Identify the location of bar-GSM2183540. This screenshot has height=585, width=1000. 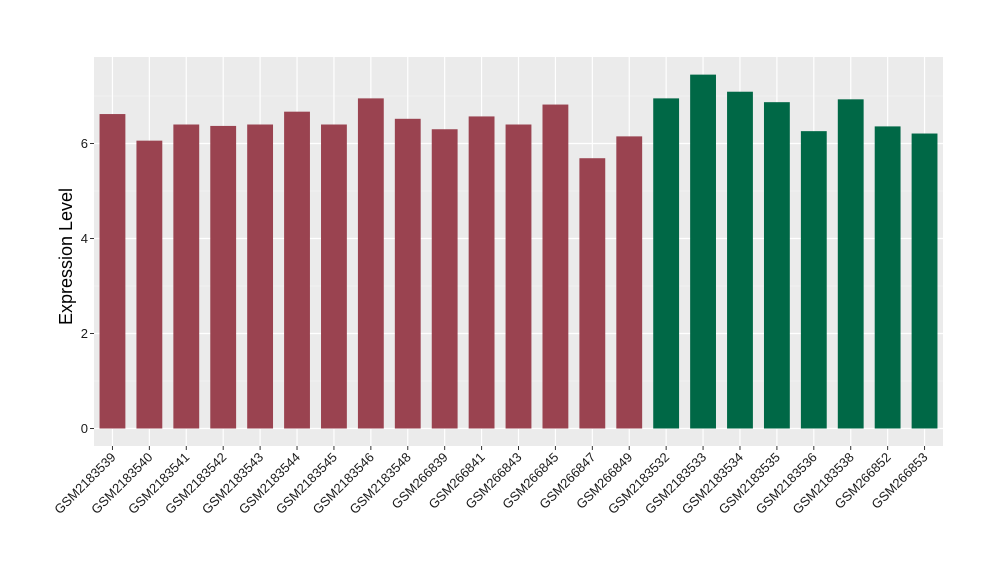
(149, 284).